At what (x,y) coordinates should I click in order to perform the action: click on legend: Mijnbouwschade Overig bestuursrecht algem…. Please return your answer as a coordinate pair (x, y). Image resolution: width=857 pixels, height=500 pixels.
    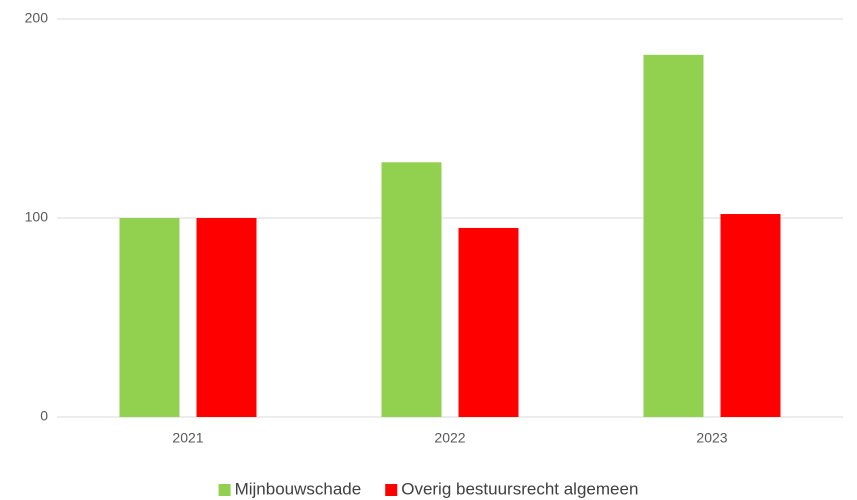
    Looking at the image, I should click on (428, 488).